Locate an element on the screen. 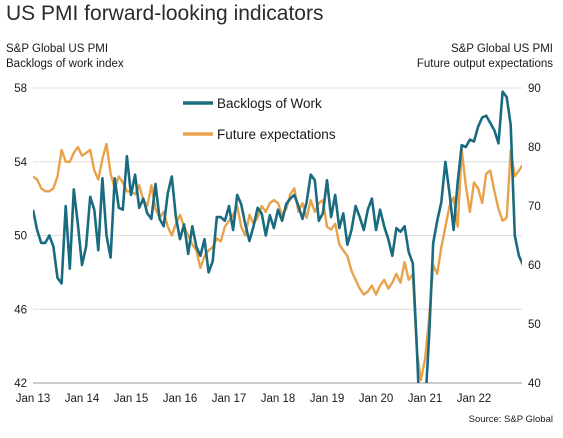  x-tick-label-9: Jan 22 is located at coordinates (474, 399).